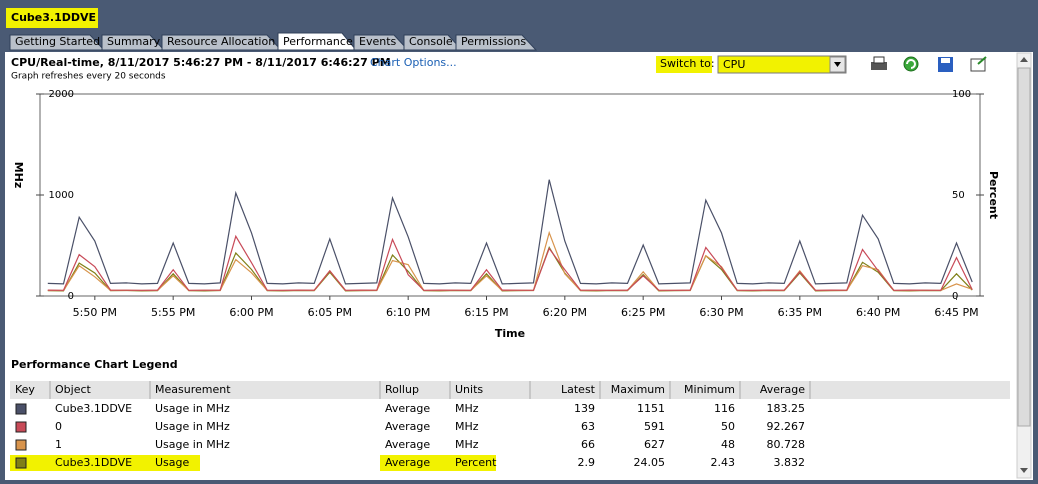 The height and width of the screenshot is (484, 1038). I want to click on table-cell: 139, so click(584, 408).